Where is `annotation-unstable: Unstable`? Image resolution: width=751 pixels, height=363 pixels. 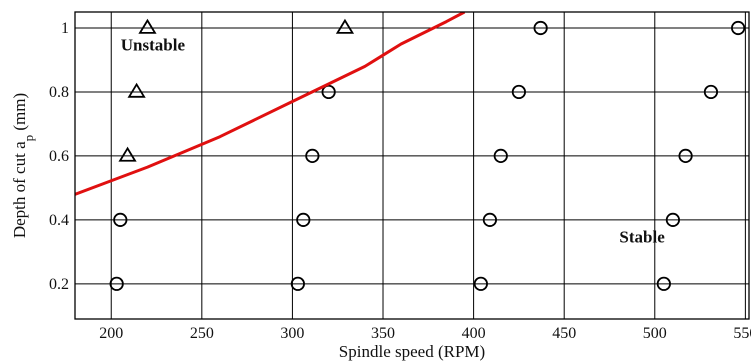 annotation-unstable: Unstable is located at coordinates (153, 44).